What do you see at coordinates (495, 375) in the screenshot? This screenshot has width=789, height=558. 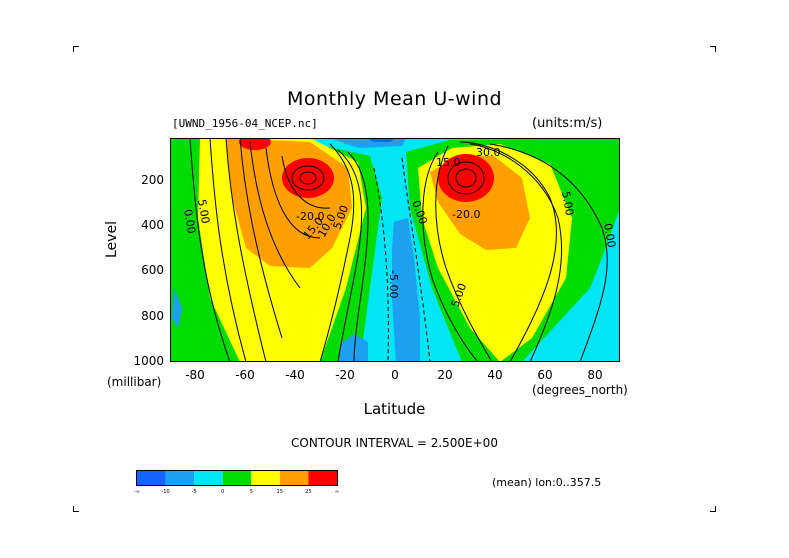 I see `x-tick-label: 40` at bounding box center [495, 375].